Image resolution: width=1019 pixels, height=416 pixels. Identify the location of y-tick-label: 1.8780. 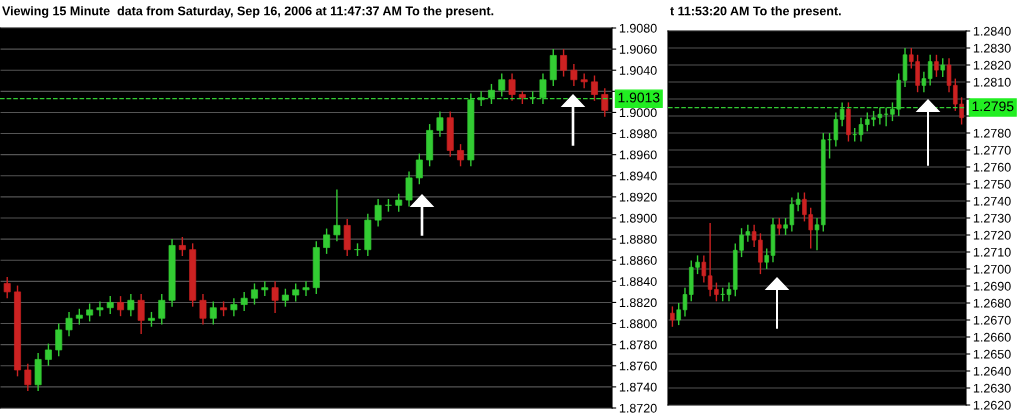
(638, 345).